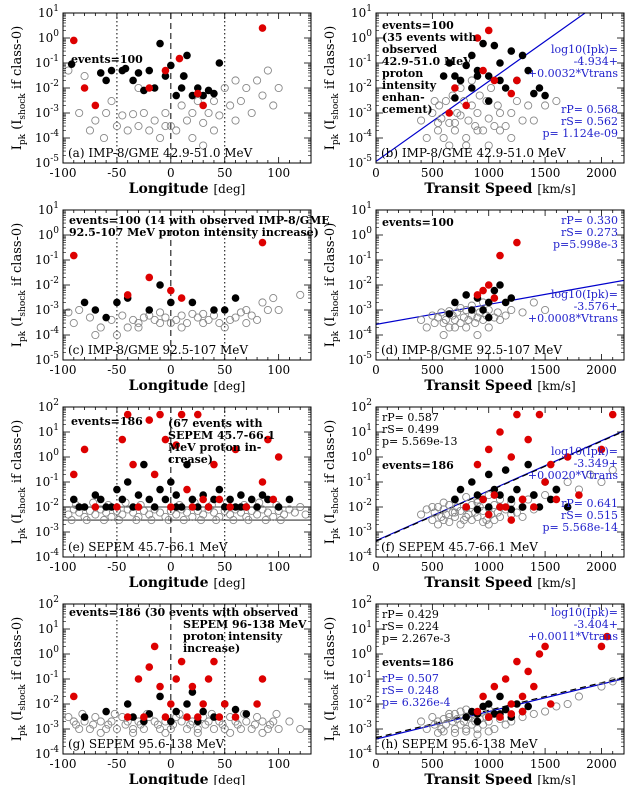 Image resolution: width=637 pixels, height=785 pixels. I want to click on panel-caption: (d) IMP-8/GME 92.5-107 MeV, so click(471, 350).